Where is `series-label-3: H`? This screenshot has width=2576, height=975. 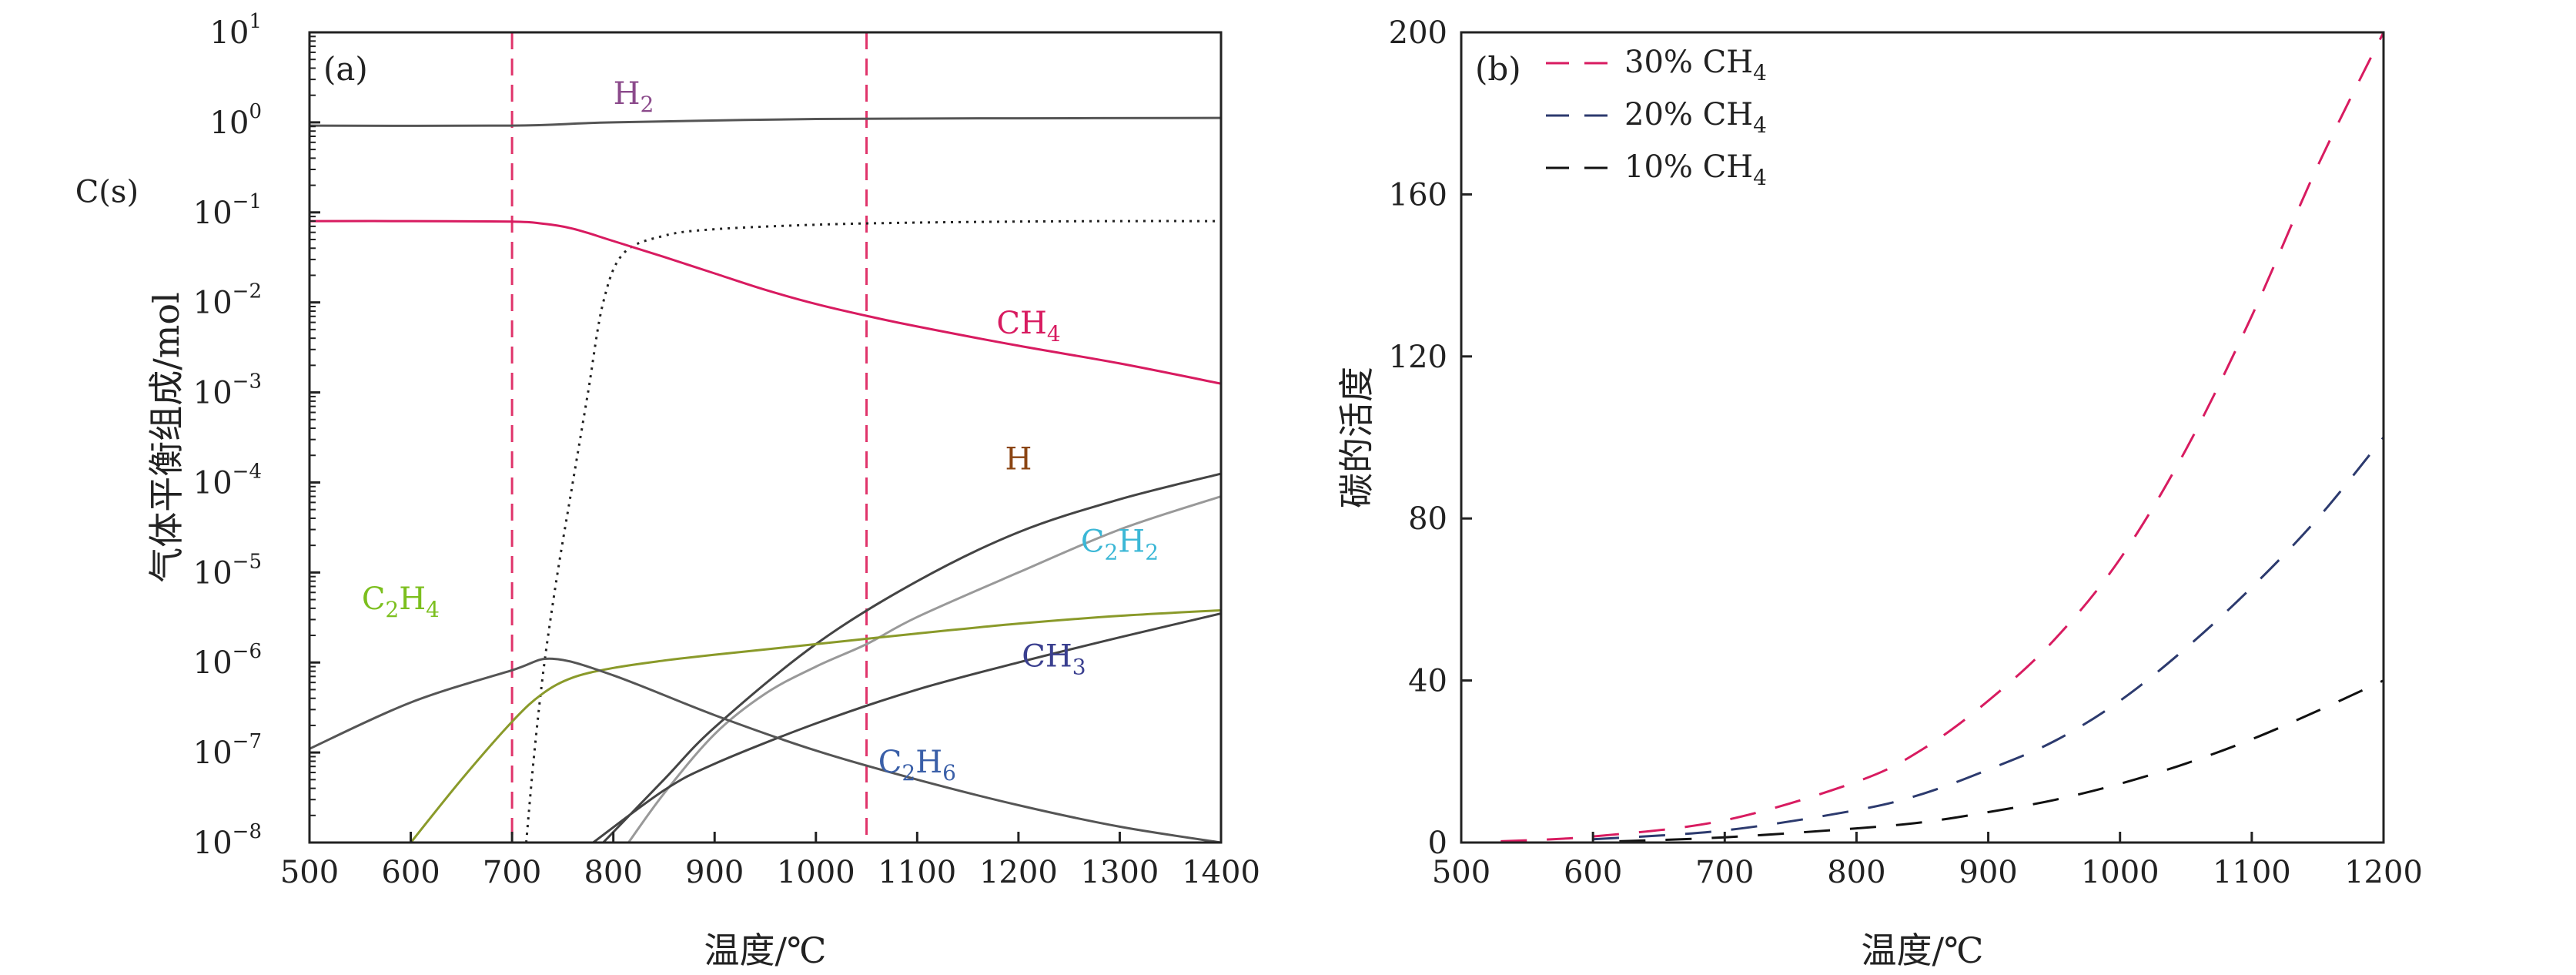 series-label-3: H is located at coordinates (1018, 459).